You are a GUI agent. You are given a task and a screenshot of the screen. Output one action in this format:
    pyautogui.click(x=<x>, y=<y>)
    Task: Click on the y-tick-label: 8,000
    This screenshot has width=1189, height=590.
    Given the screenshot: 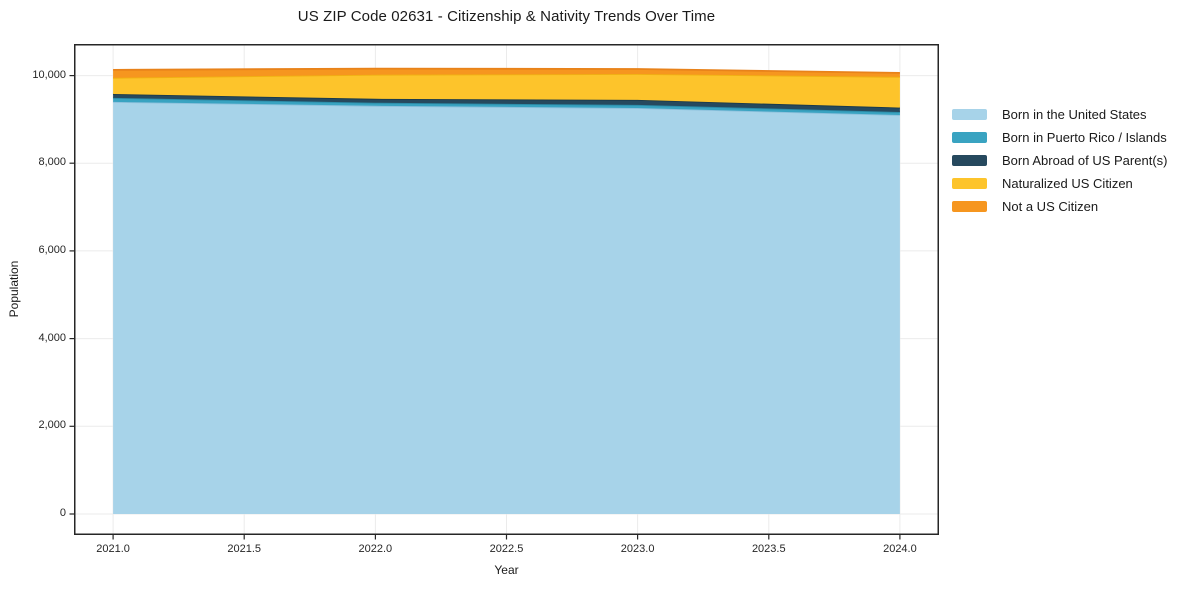 What is the action you would take?
    pyautogui.click(x=52, y=162)
    